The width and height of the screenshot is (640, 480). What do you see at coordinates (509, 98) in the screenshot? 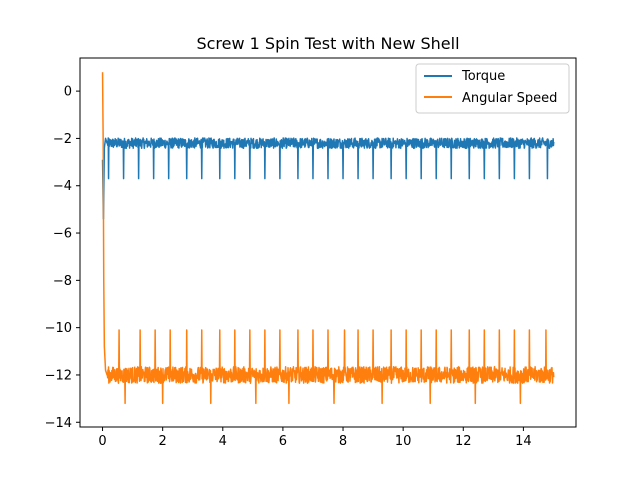
I see `legend-label-angular-speed: Angular Speed` at bounding box center [509, 98].